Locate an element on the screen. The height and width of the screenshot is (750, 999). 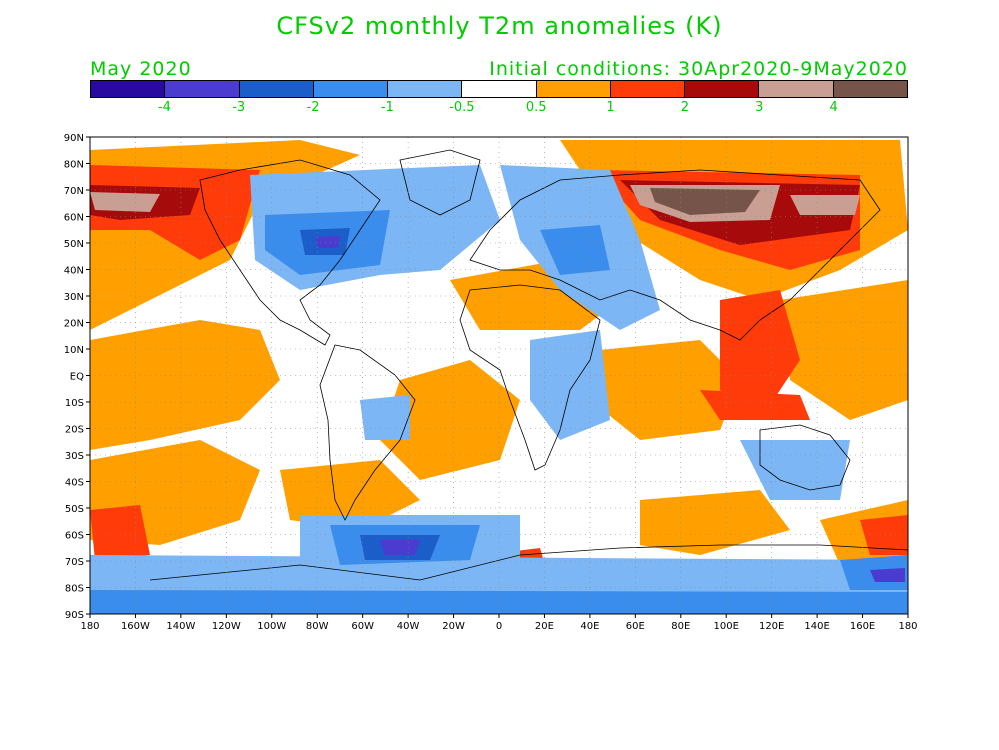
latitude-label: 10S is located at coordinates (74, 403).